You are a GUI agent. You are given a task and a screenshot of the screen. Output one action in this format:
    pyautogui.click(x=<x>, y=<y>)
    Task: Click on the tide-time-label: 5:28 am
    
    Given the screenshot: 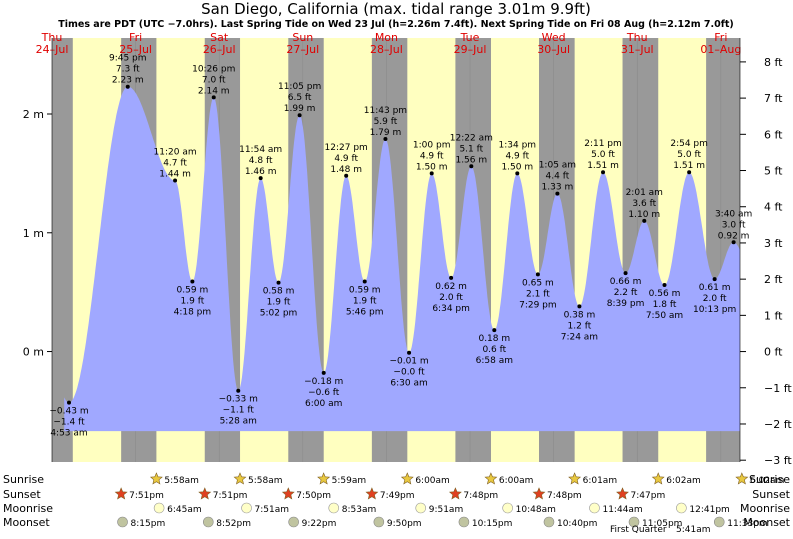 What is the action you would take?
    pyautogui.click(x=238, y=422)
    